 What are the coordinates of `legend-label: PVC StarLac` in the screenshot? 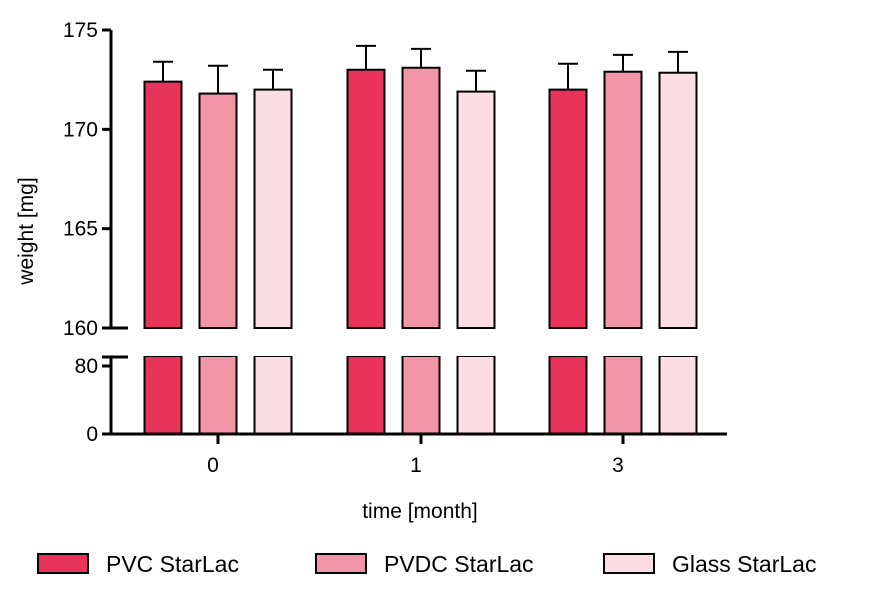 It's located at (172, 564).